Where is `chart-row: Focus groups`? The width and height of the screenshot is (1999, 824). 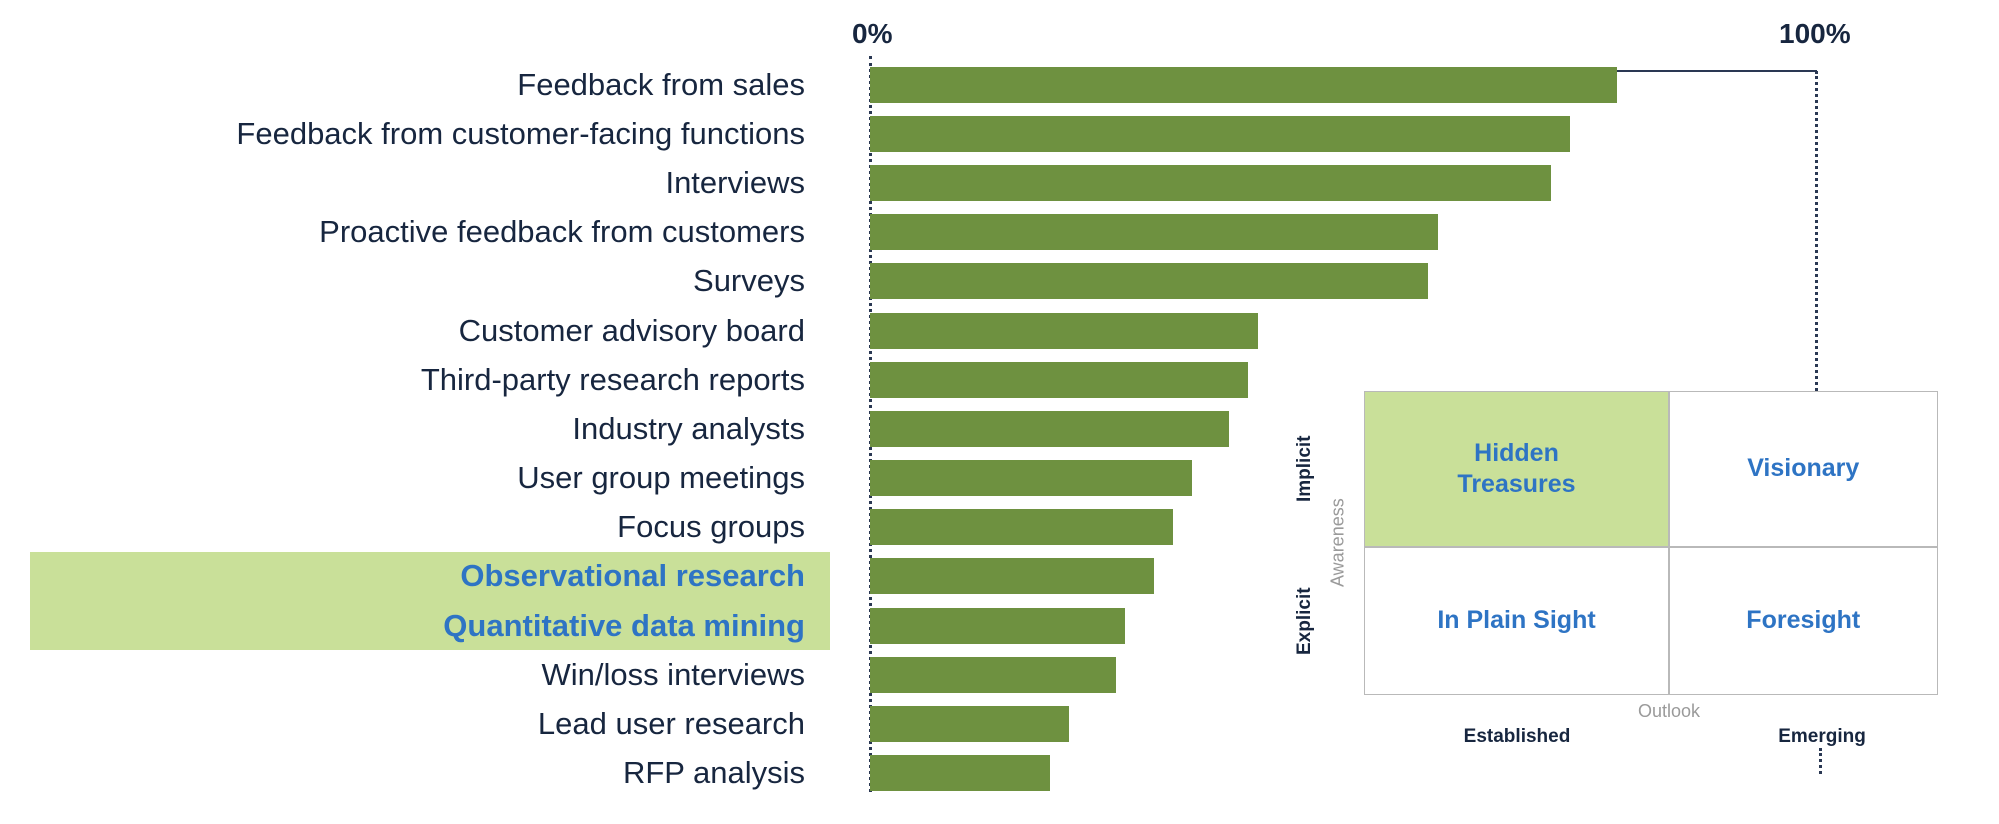 chart-row: Focus groups is located at coordinates (908, 527).